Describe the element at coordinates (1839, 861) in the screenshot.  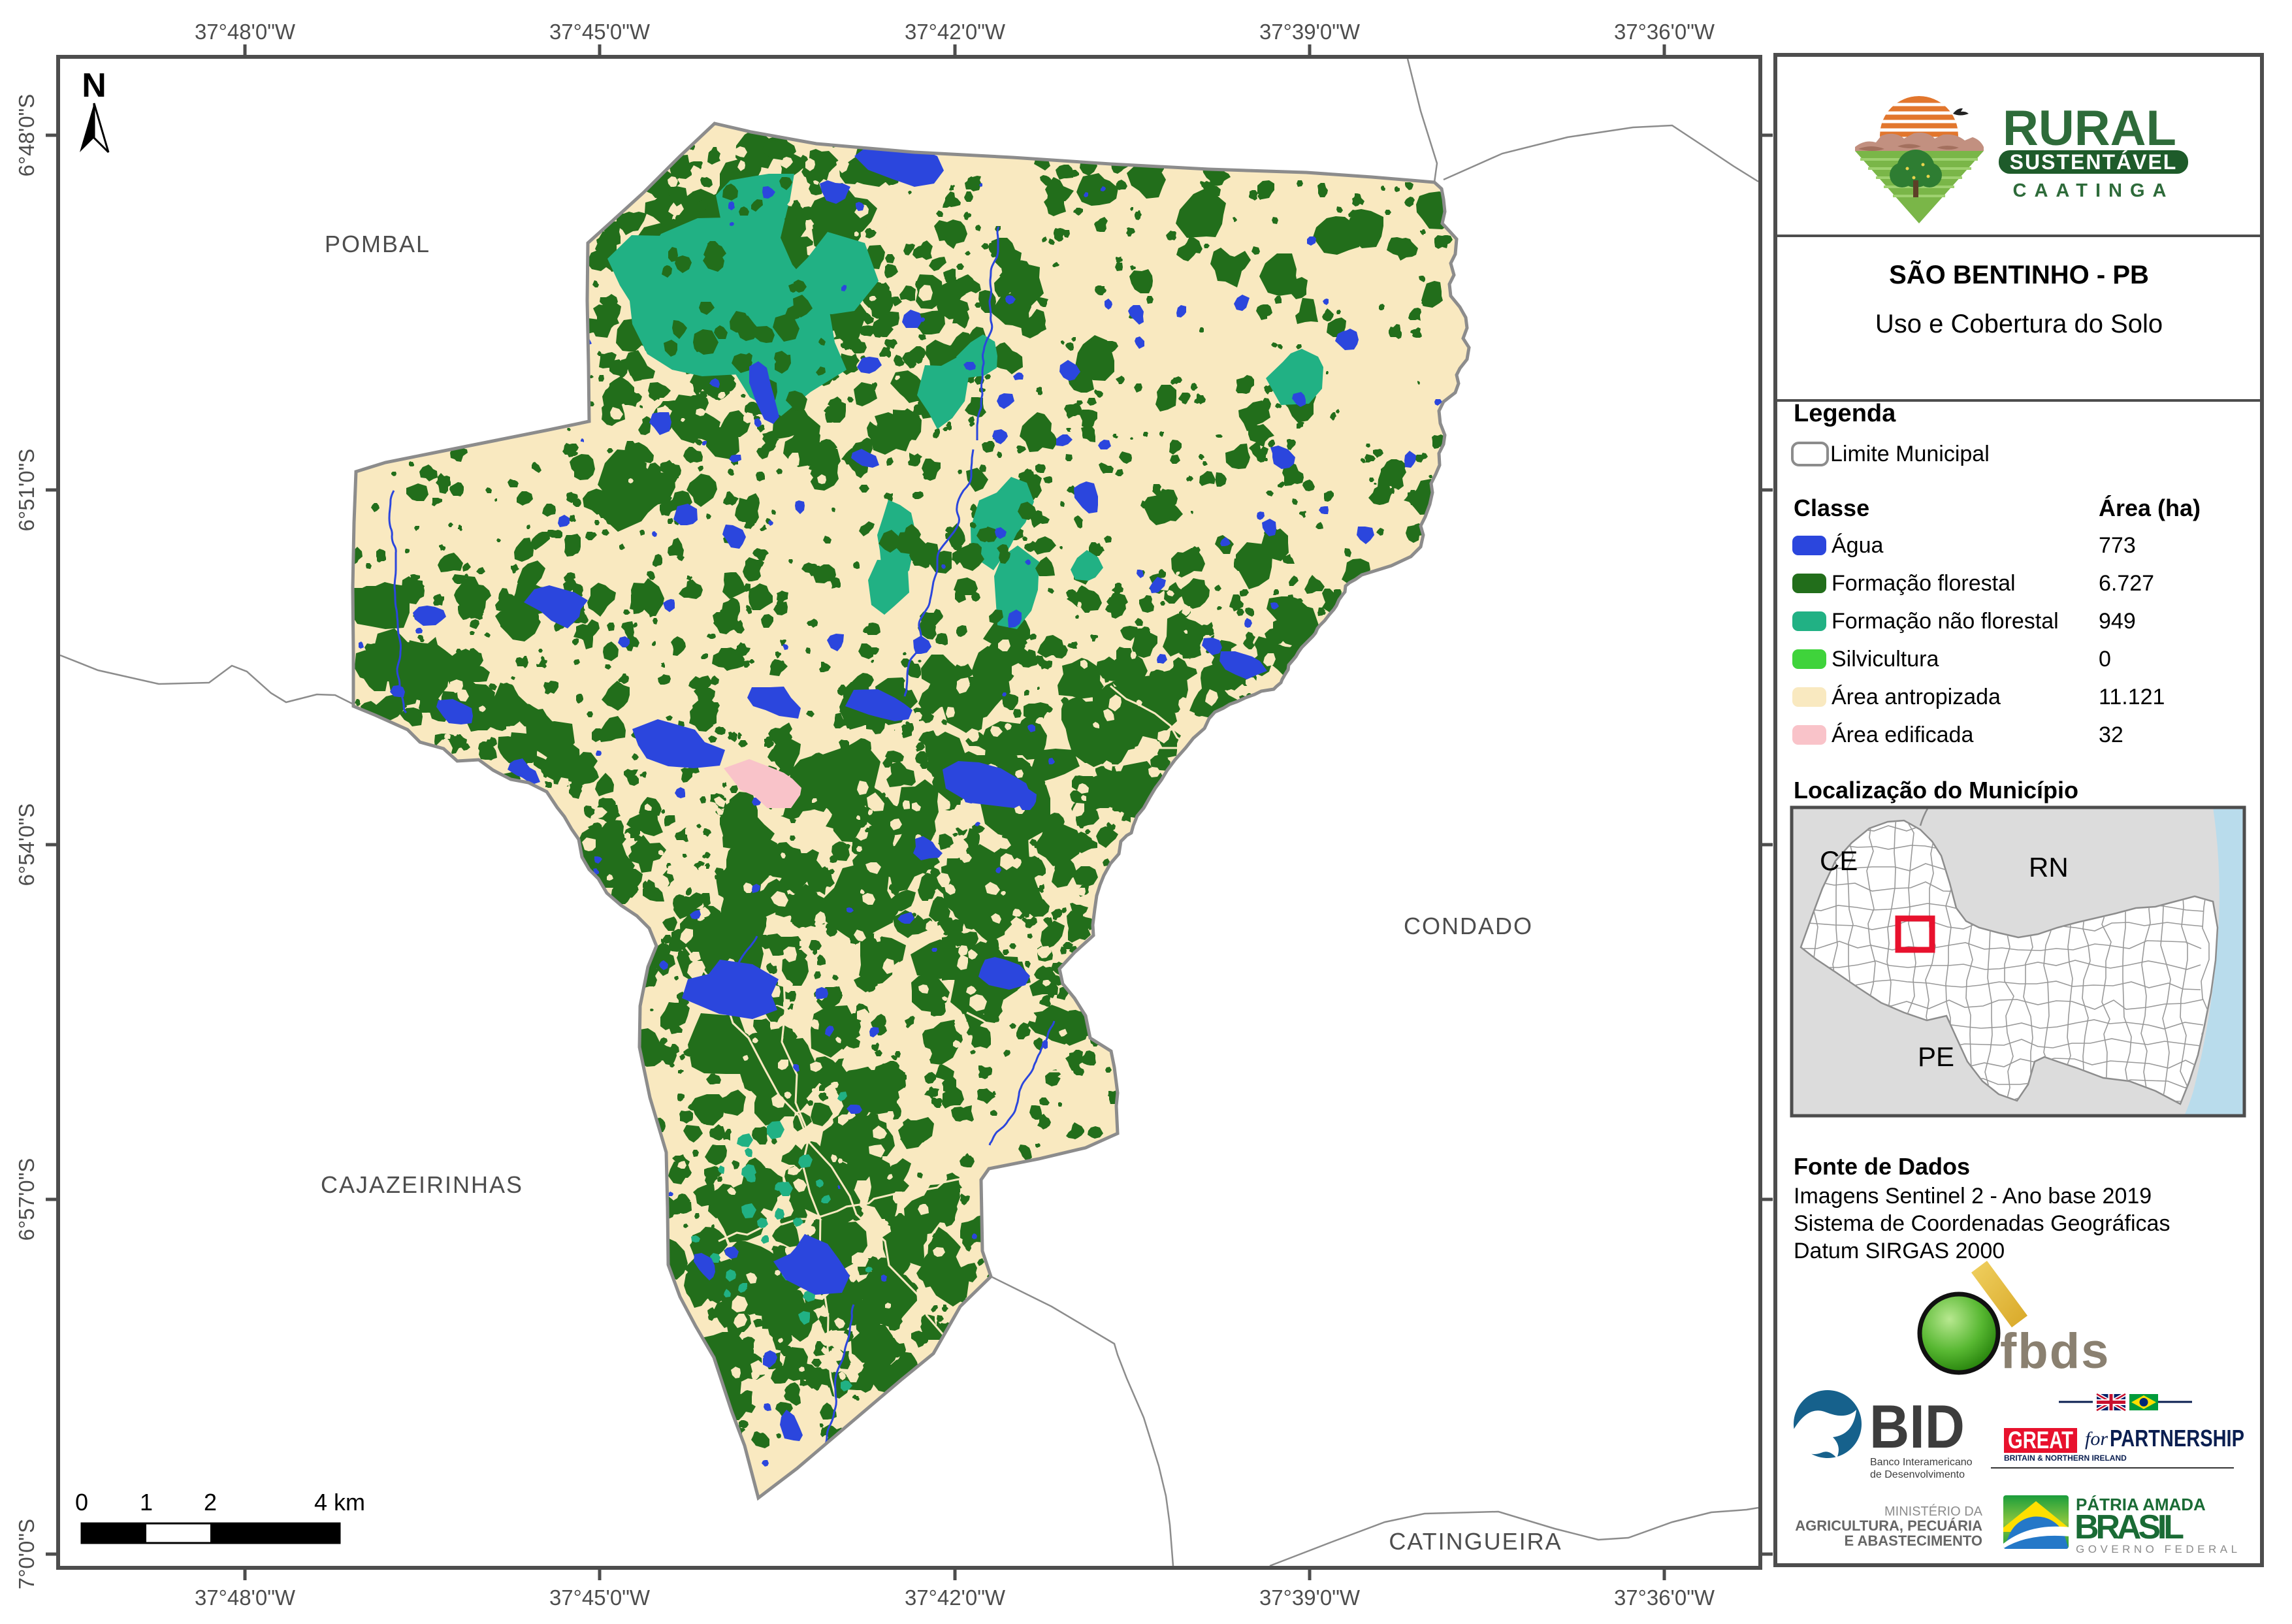
I see `svg-text: CE` at that location.